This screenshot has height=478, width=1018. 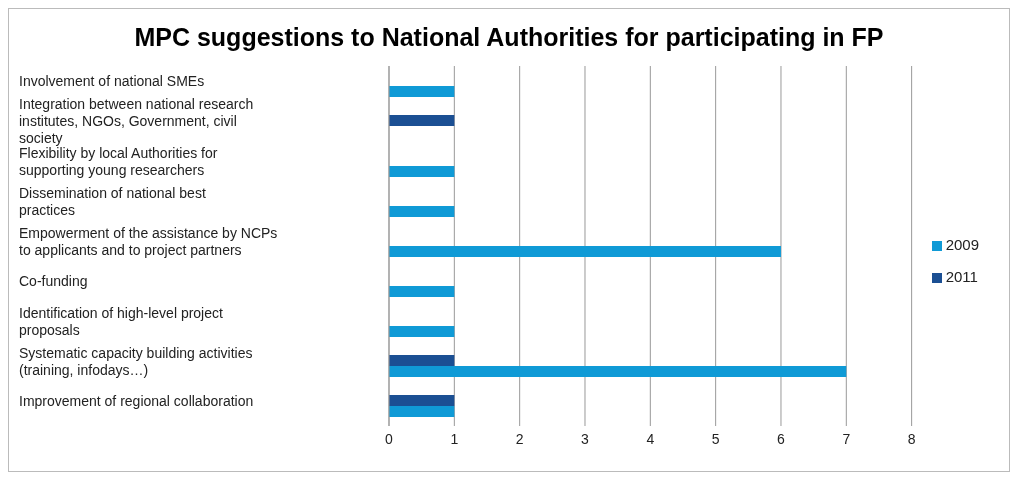 What do you see at coordinates (136, 120) in the screenshot?
I see `y-tick-label: Integration between national research institutes, NGOs, Government, civil society` at bounding box center [136, 120].